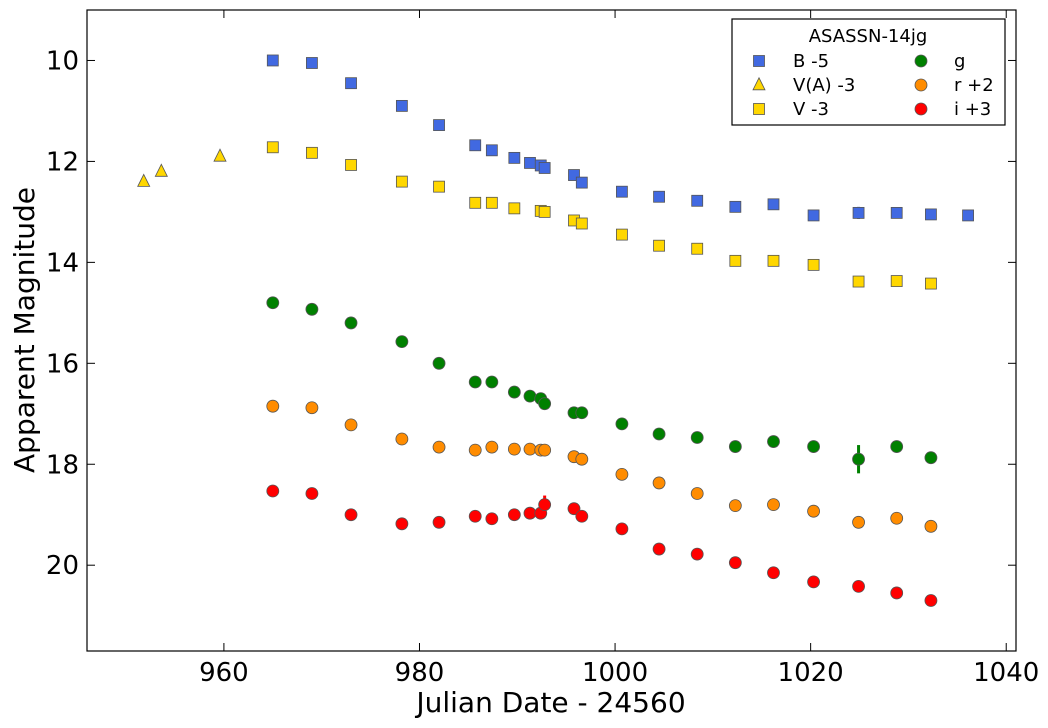 Image resolution: width=1048 pixels, height=728 pixels. Describe the element at coordinates (62, 263) in the screenshot. I see `y-tick-label-14: 14` at that location.